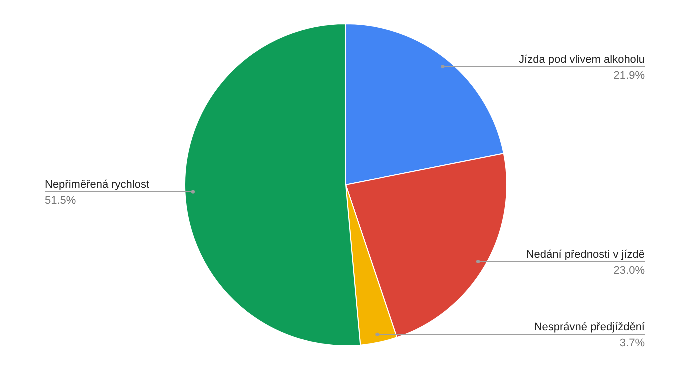 The width and height of the screenshot is (700, 376). I want to click on slice-label: Nesprávné předjíždění, so click(590, 328).